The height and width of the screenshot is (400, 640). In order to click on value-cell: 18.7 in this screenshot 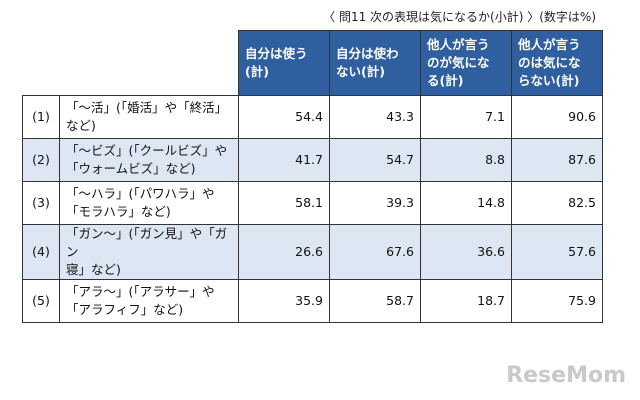, I will do `click(466, 301)`.